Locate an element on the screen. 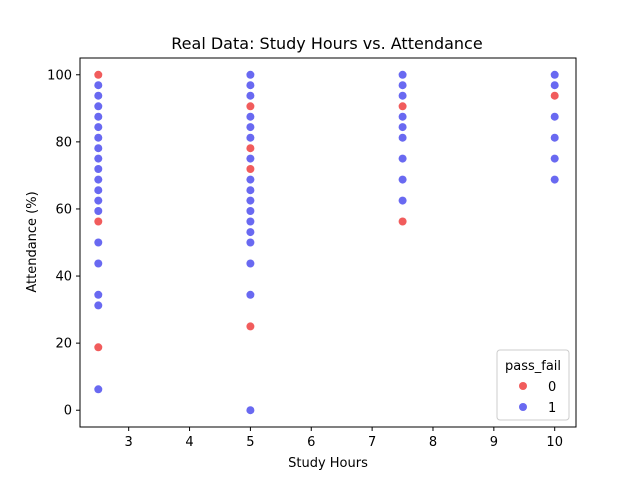  legend: pass_fail 0 1 is located at coordinates (533, 385).